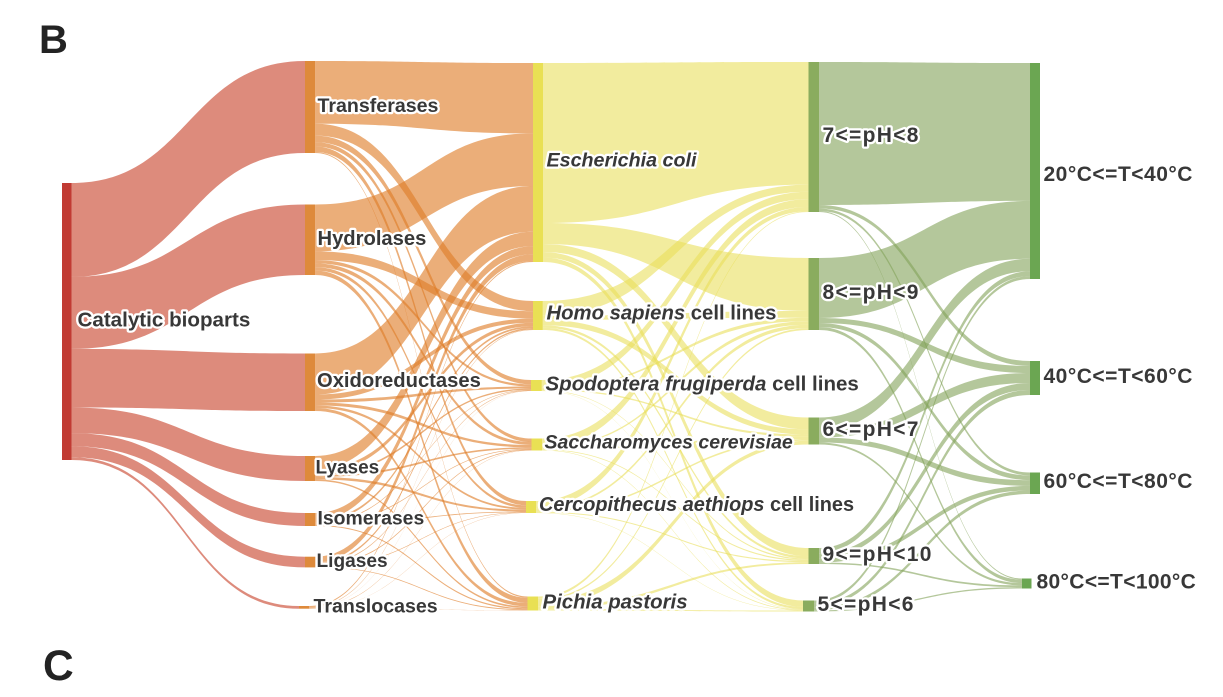 The width and height of the screenshot is (1223, 697). What do you see at coordinates (696, 505) in the screenshot?
I see `svg-text:Cercopithecus aethiops cell li: Cercopithecus aethiops cell lines` at bounding box center [696, 505].